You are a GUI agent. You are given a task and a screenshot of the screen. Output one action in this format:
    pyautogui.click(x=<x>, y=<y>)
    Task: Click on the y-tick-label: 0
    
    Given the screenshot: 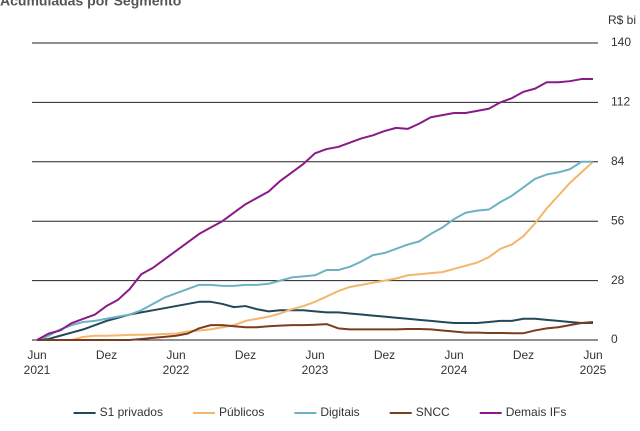 What is the action you would take?
    pyautogui.click(x=614, y=339)
    